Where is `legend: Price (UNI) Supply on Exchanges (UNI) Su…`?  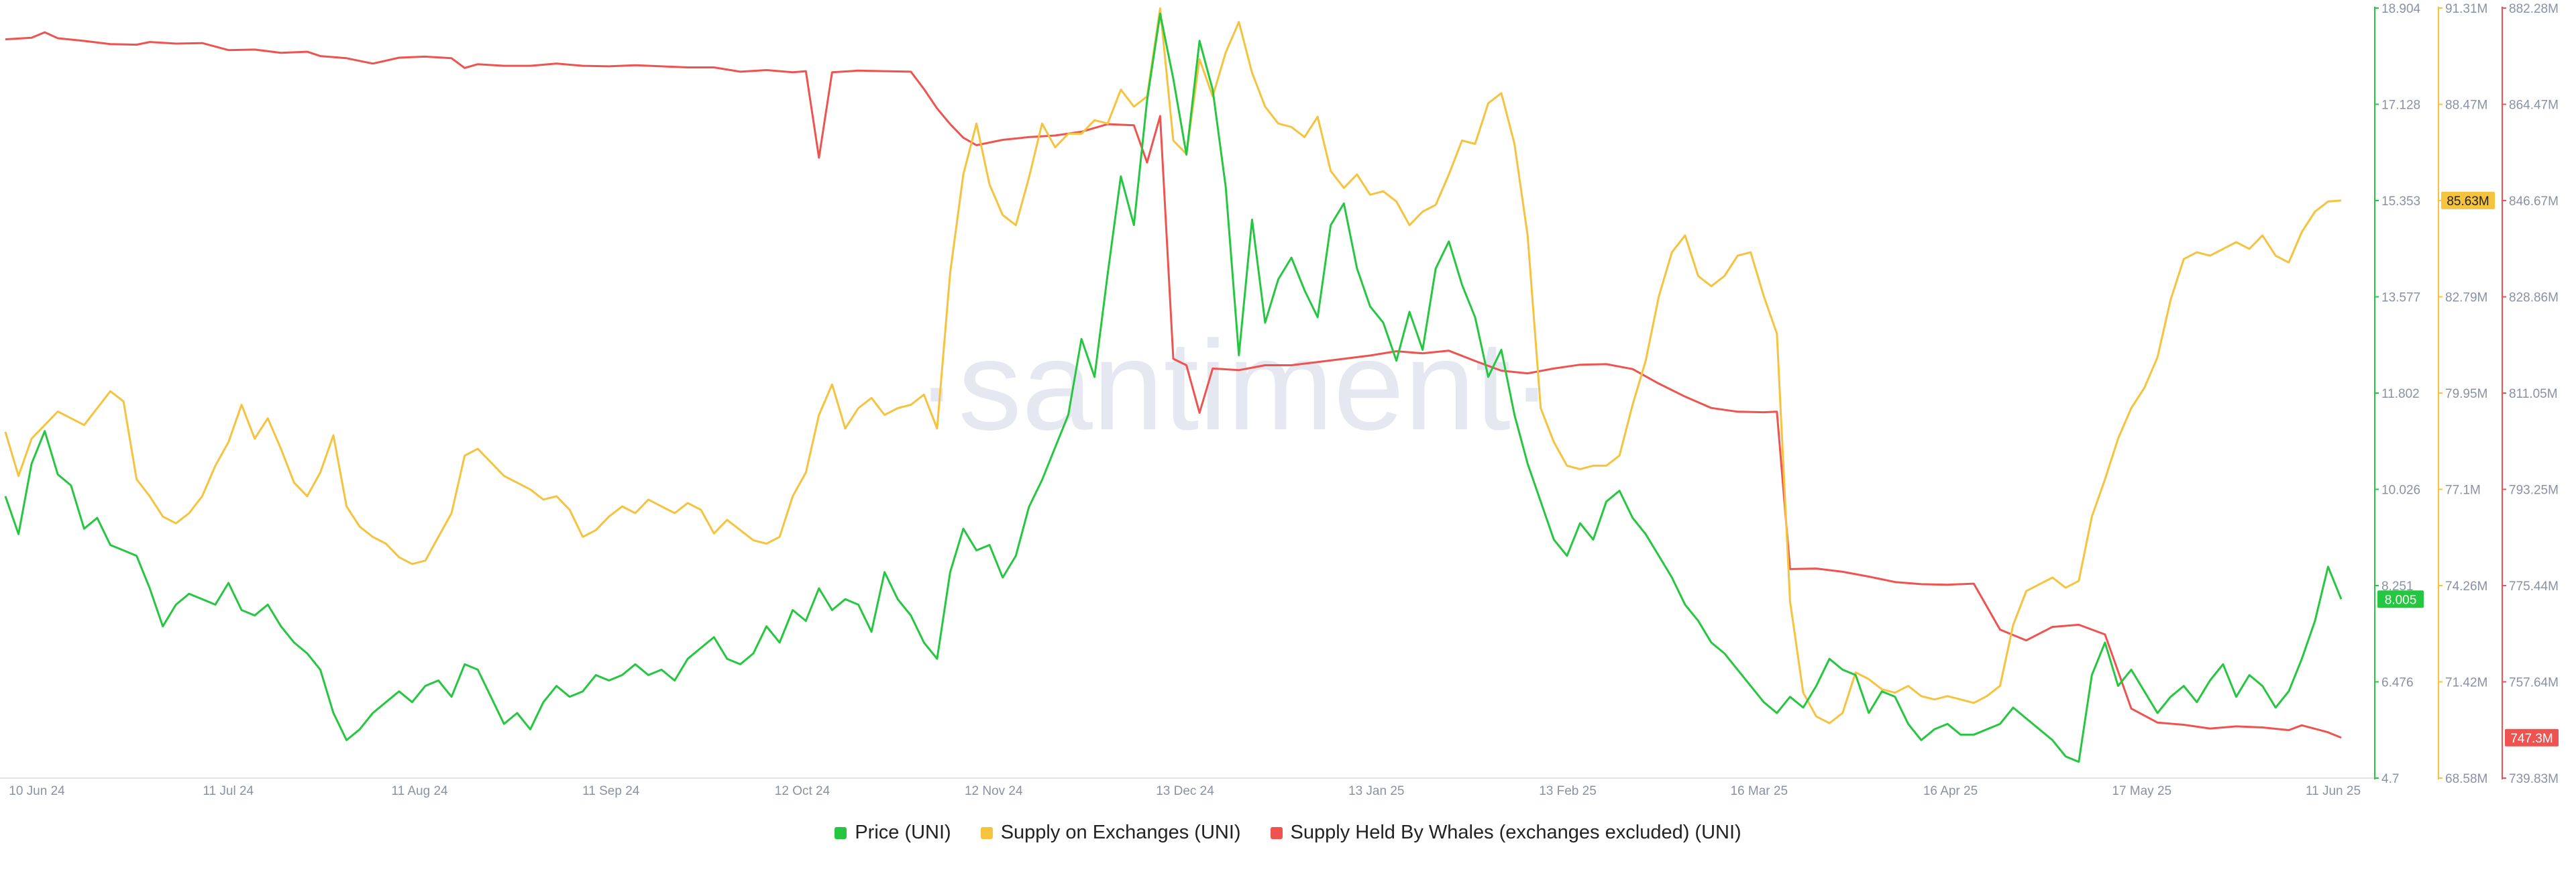 legend: Price (UNI) Supply on Exchanges (UNI) Su… is located at coordinates (1288, 833).